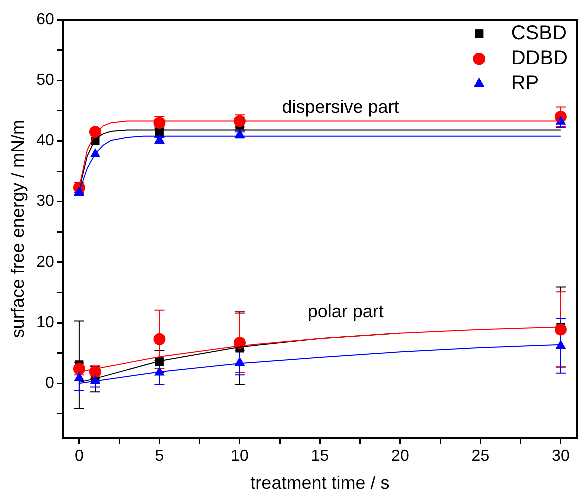  I want to click on x-tick-label: 0, so click(79, 457).